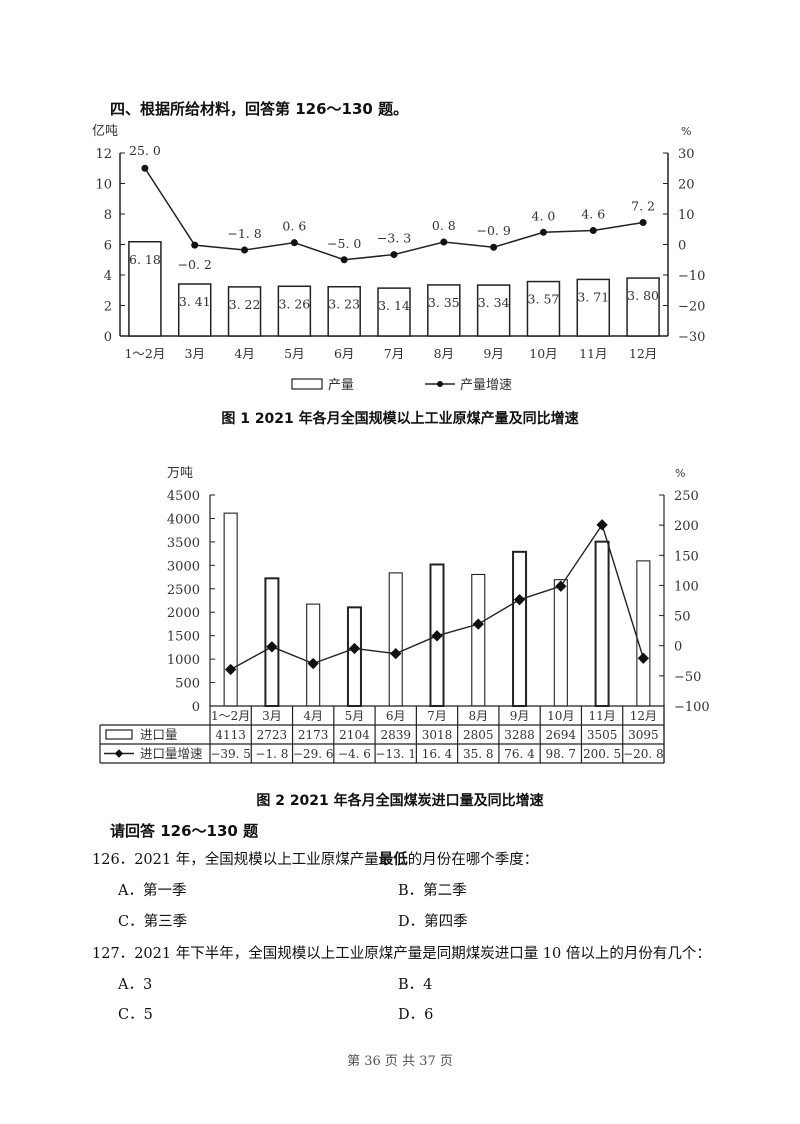  What do you see at coordinates (184, 831) in the screenshot?
I see `questions-heading: 请回答 126～130 题` at bounding box center [184, 831].